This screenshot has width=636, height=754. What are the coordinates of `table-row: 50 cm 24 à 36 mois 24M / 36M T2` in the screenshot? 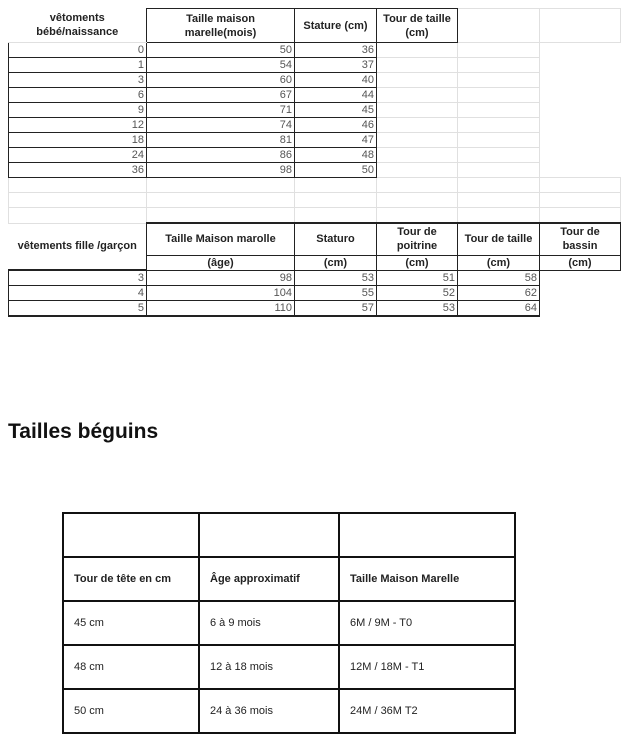 It's located at (289, 711).